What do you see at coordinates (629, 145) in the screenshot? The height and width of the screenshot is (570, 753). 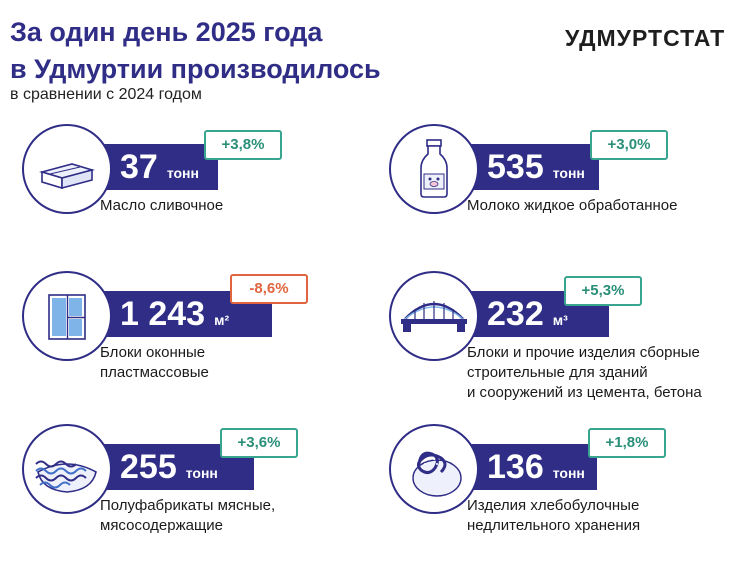 I see `change-badge: +3,0%` at bounding box center [629, 145].